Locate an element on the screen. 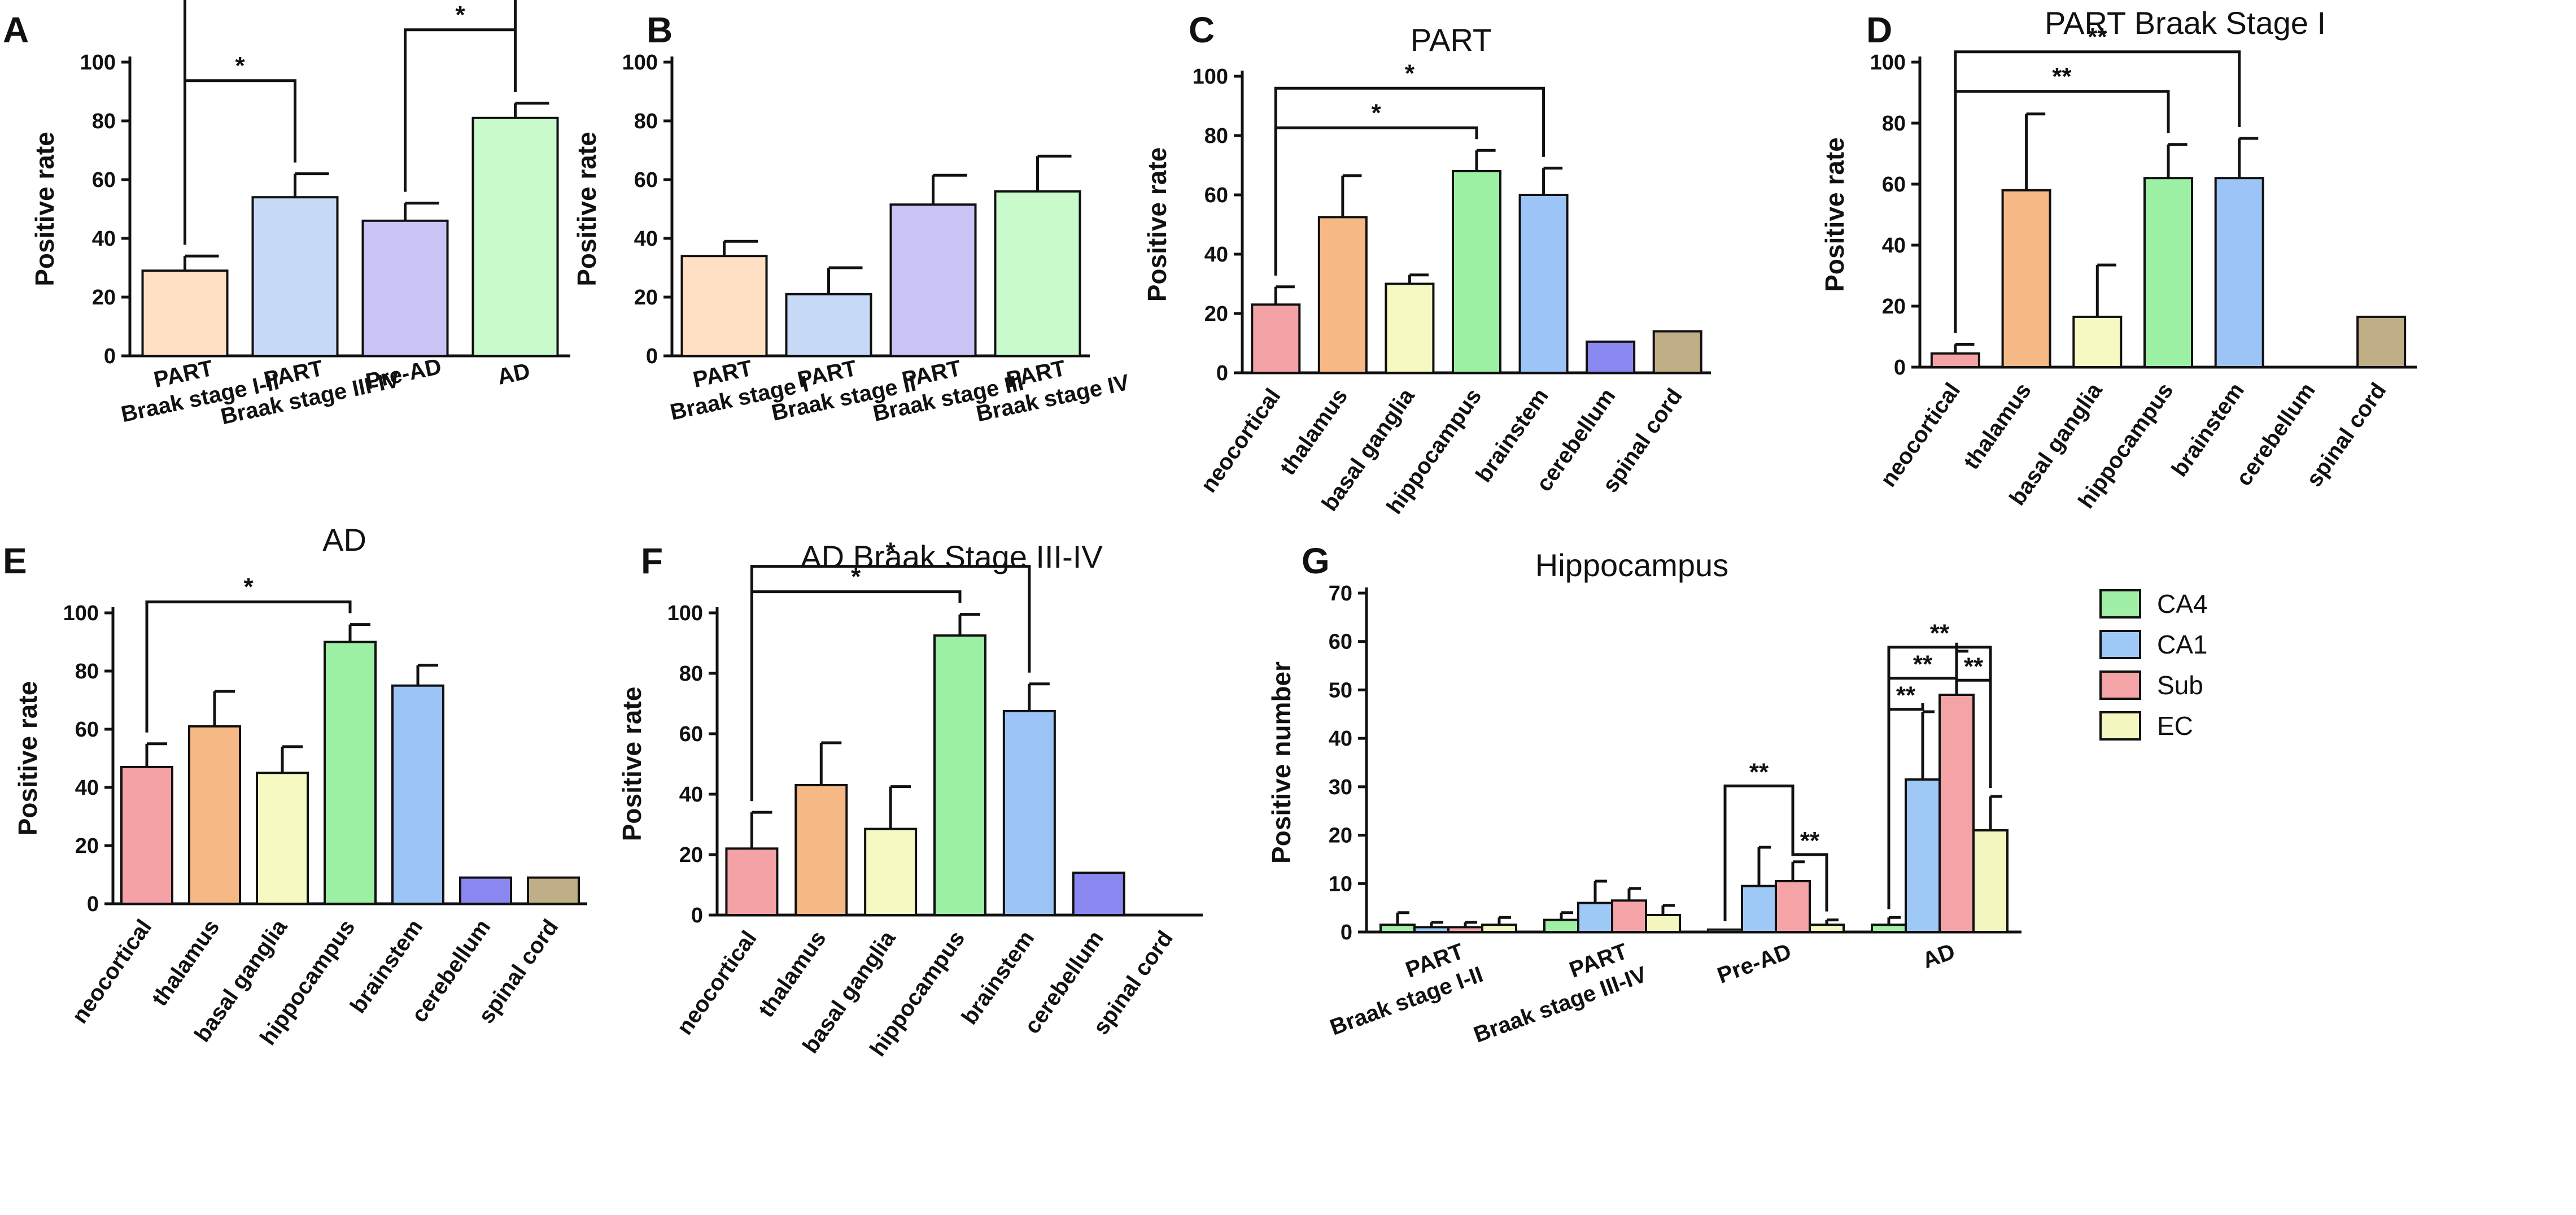 The width and height of the screenshot is (2576, 1215). x-category-line: AD is located at coordinates (1938, 956).